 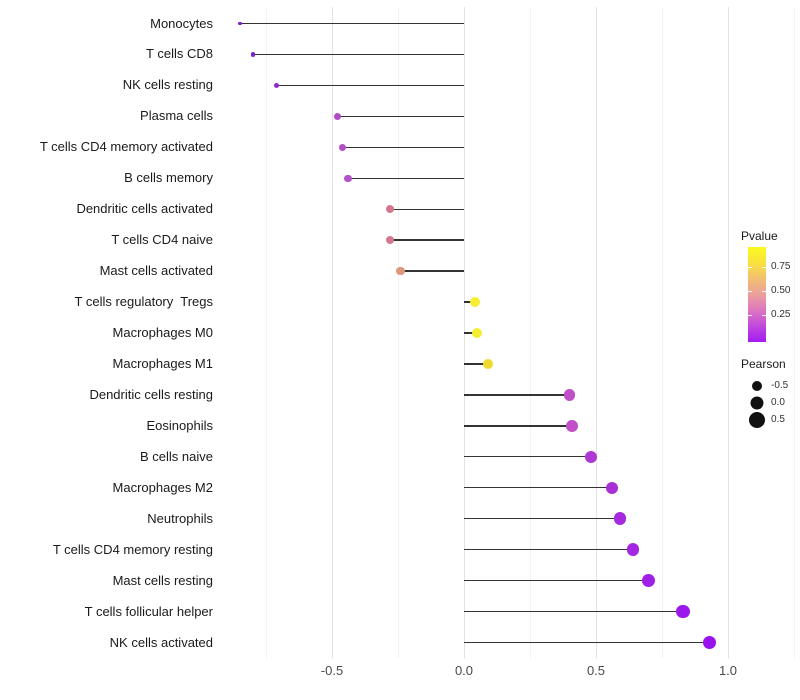 I want to click on pvalue-legend: Pvalue 0.75 0.50 0.25, so click(x=770, y=289).